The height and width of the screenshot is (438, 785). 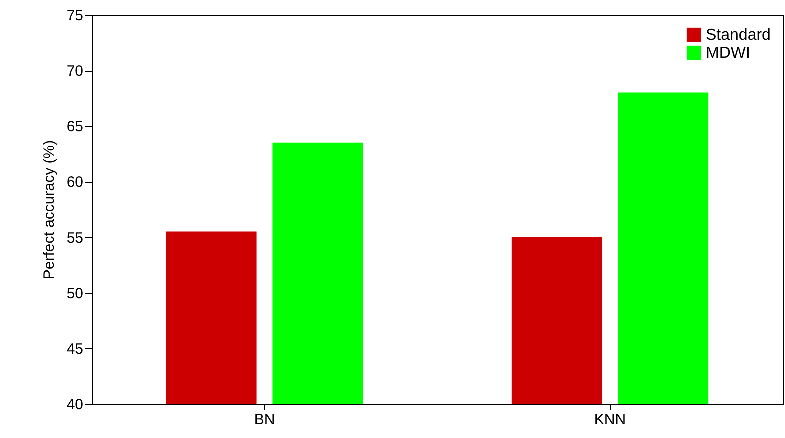 I want to click on y-tick-label: 40, so click(x=75, y=405).